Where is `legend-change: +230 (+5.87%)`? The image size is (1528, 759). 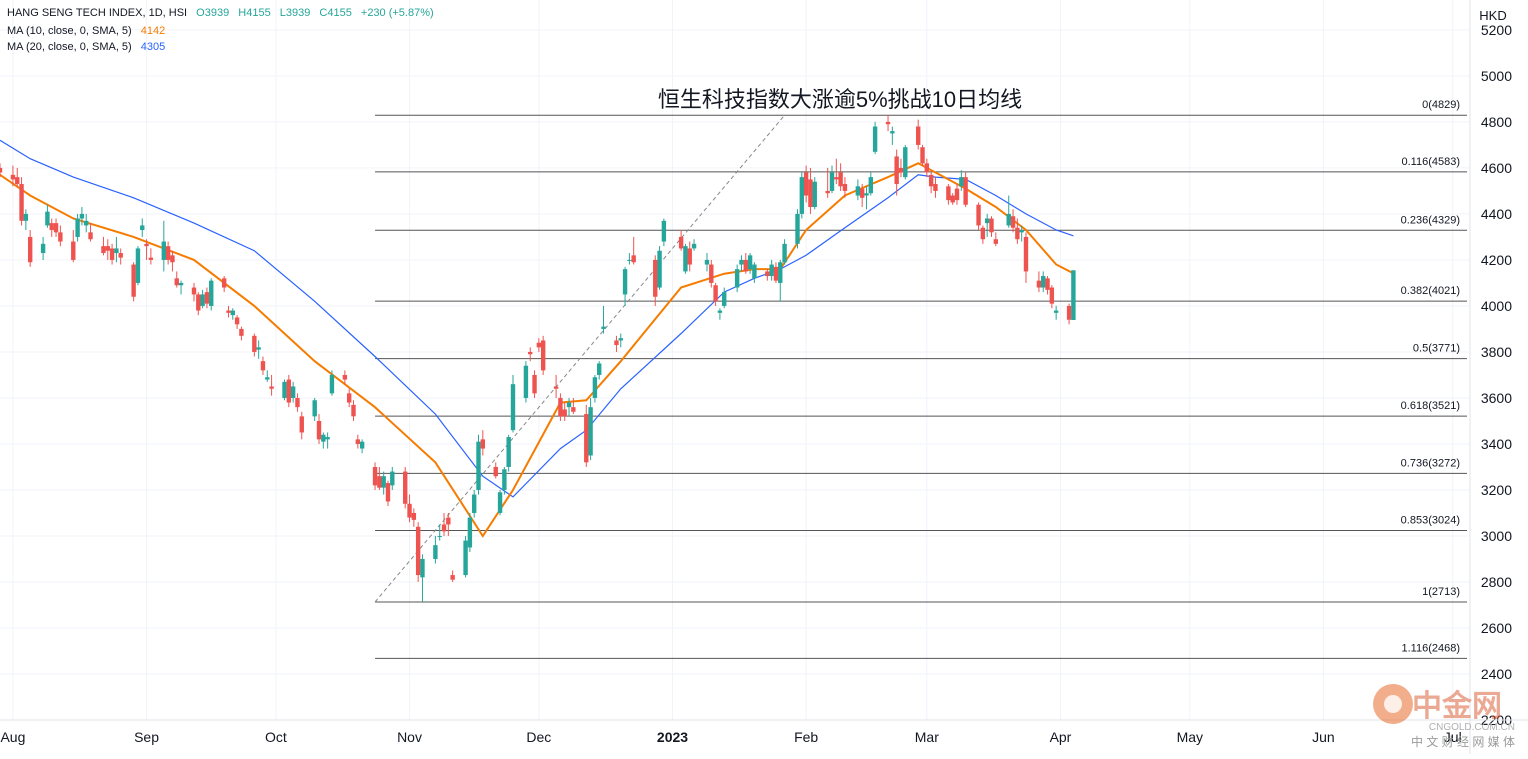
legend-change: +230 (+5.87%) is located at coordinates (397, 13).